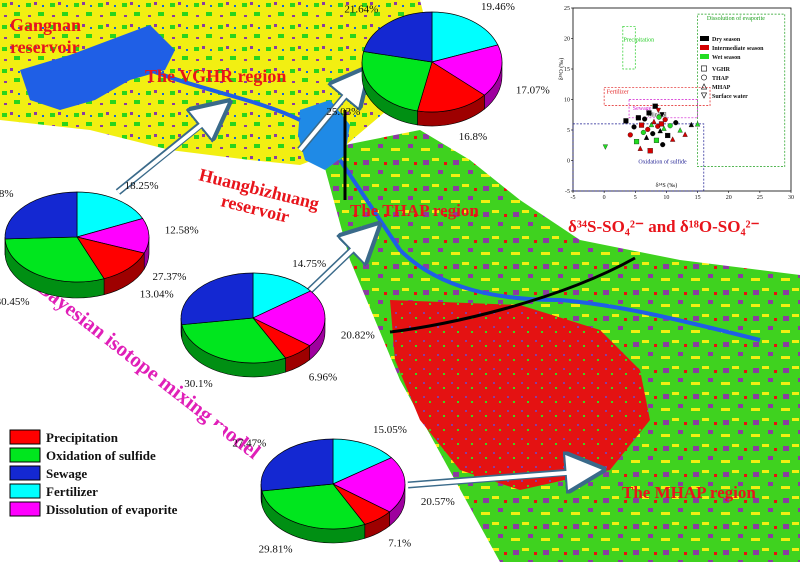 Image resolution: width=800 pixels, height=562 pixels. What do you see at coordinates (726, 58) in the screenshot?
I see `season-label: Wet season` at bounding box center [726, 58].